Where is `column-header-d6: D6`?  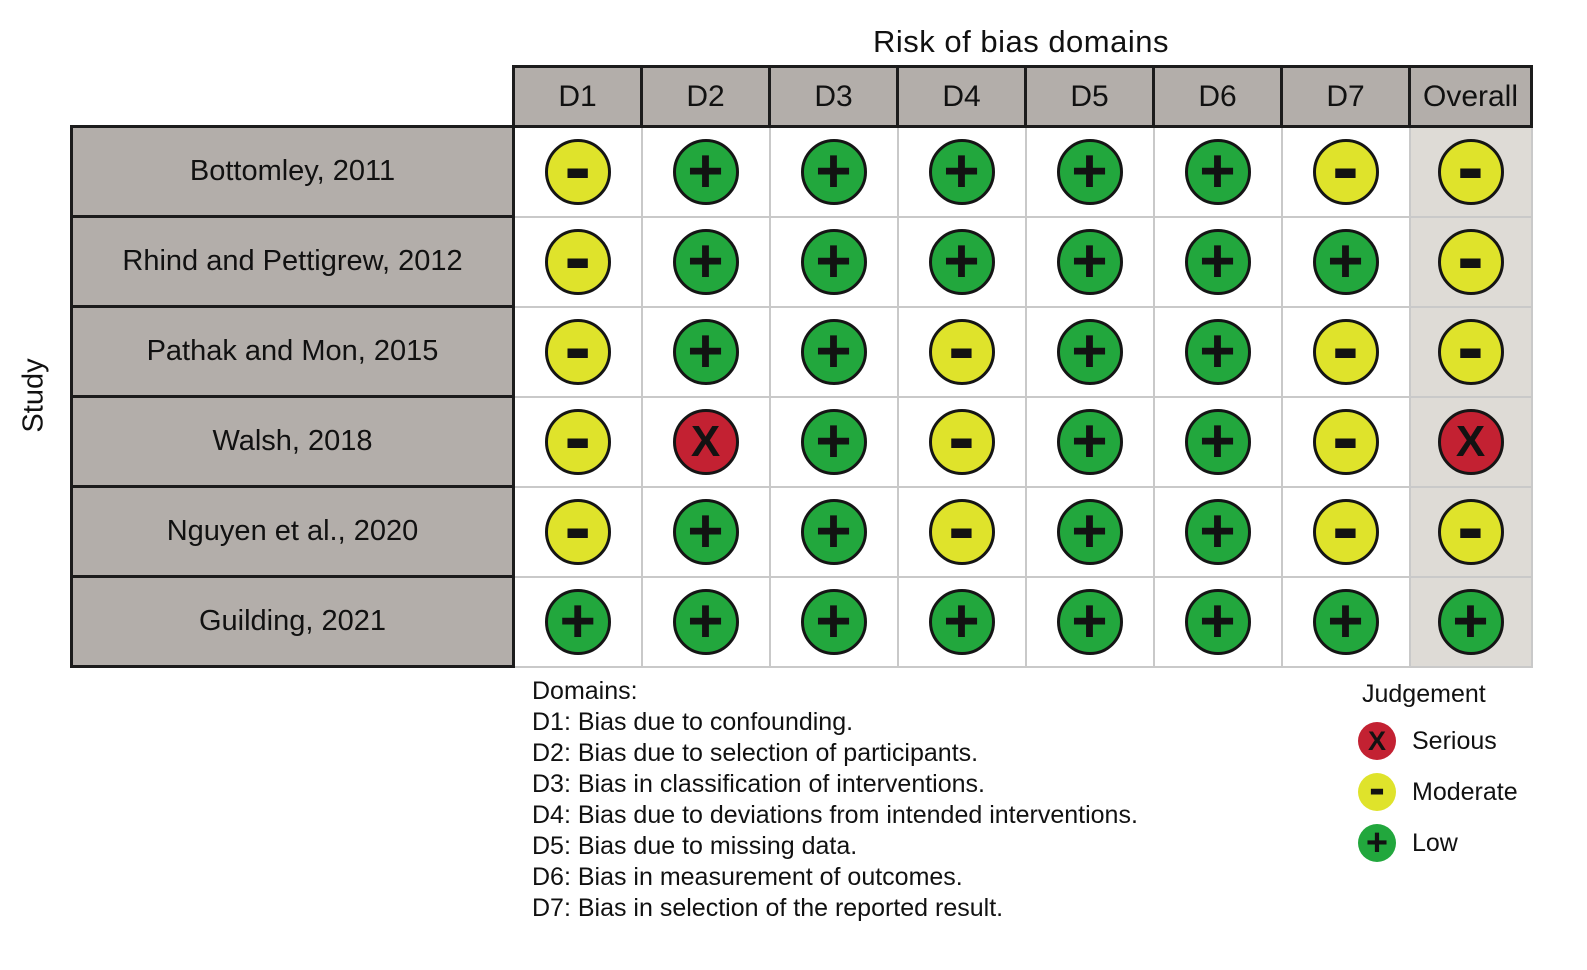 column-header-d6: D6 is located at coordinates (1217, 96).